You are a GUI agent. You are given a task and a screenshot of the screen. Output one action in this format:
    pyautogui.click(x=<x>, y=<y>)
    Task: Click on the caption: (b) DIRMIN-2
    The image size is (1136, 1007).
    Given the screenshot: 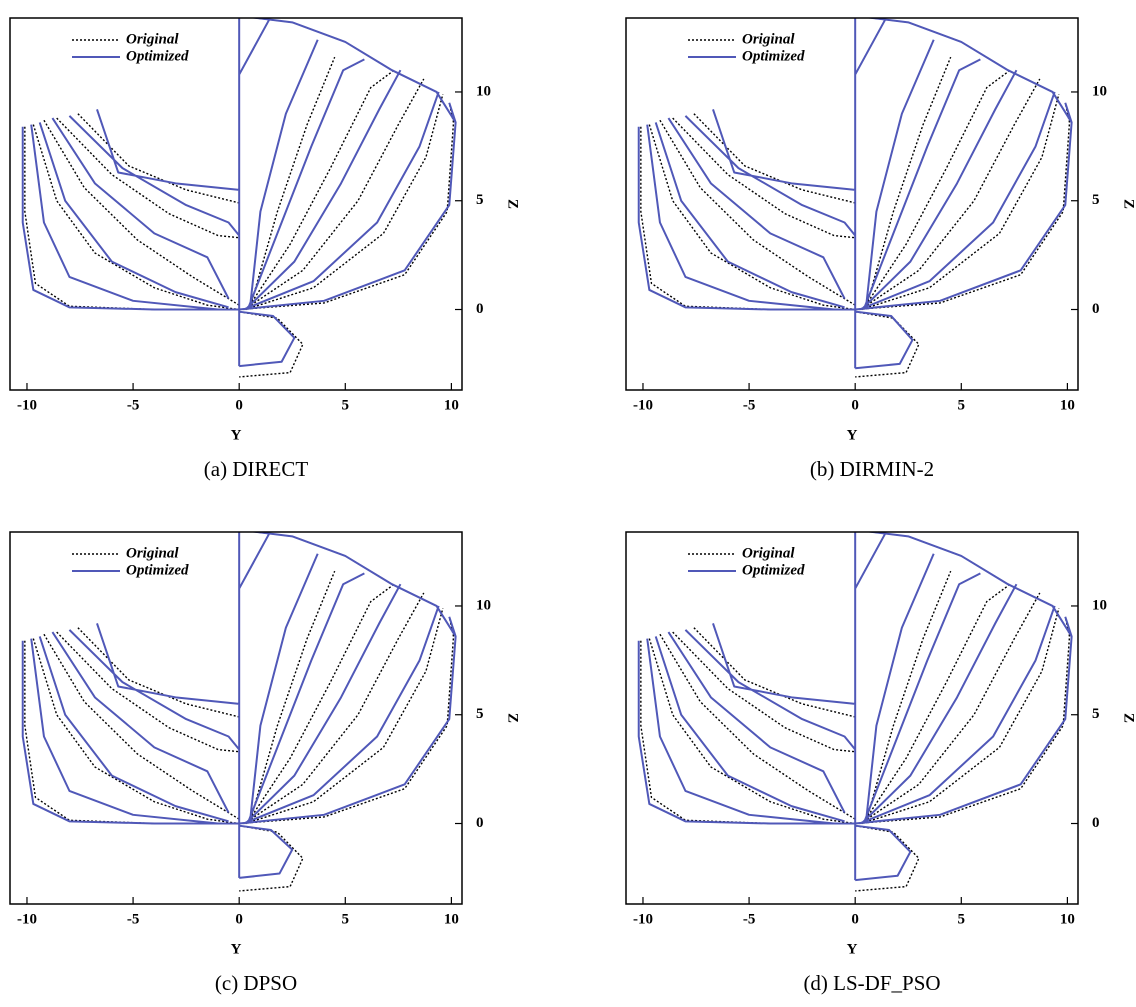 What is the action you would take?
    pyautogui.click(x=872, y=469)
    